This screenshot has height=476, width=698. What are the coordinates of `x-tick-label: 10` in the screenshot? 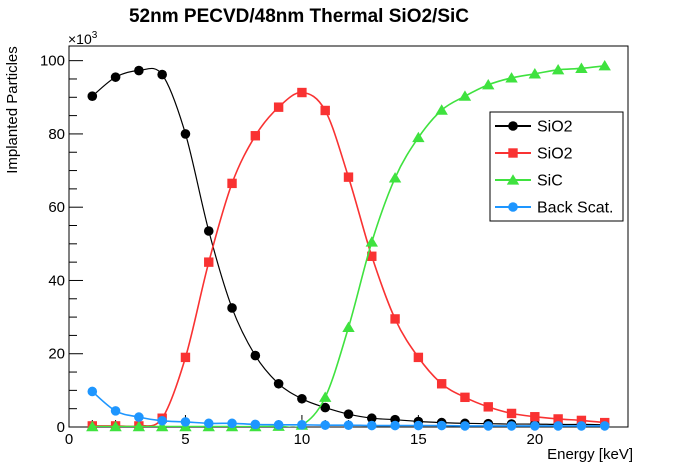 It's located at (302, 439).